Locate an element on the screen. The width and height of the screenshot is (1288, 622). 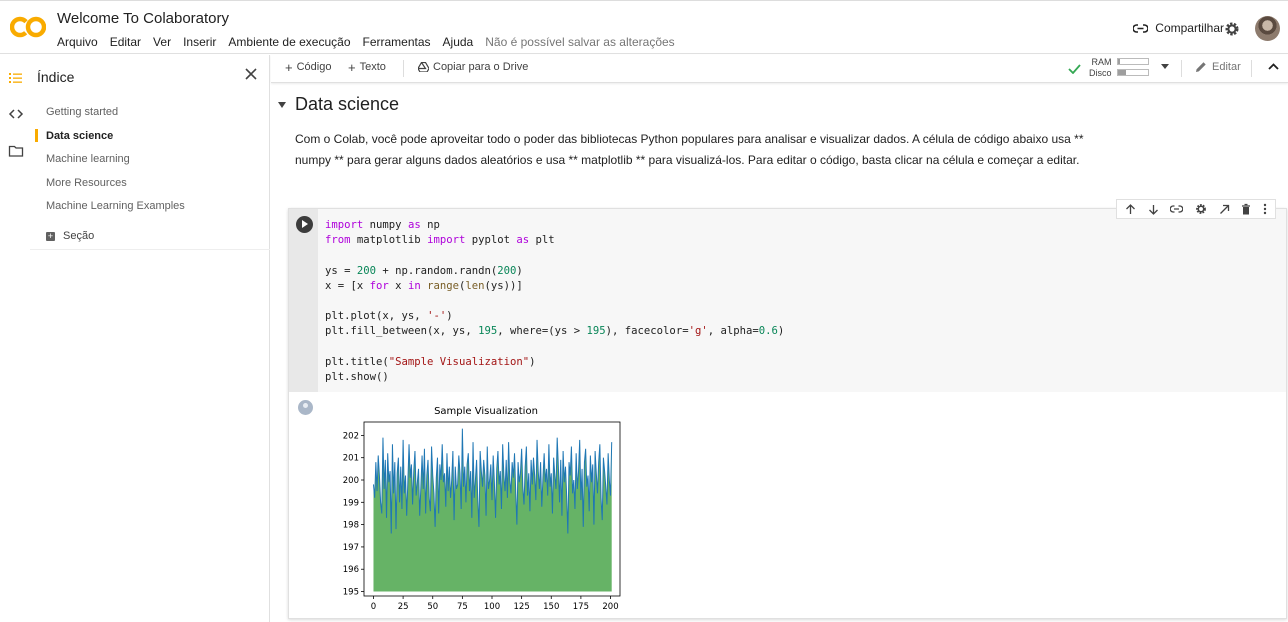
pencil-icon is located at coordinates (1201, 67).